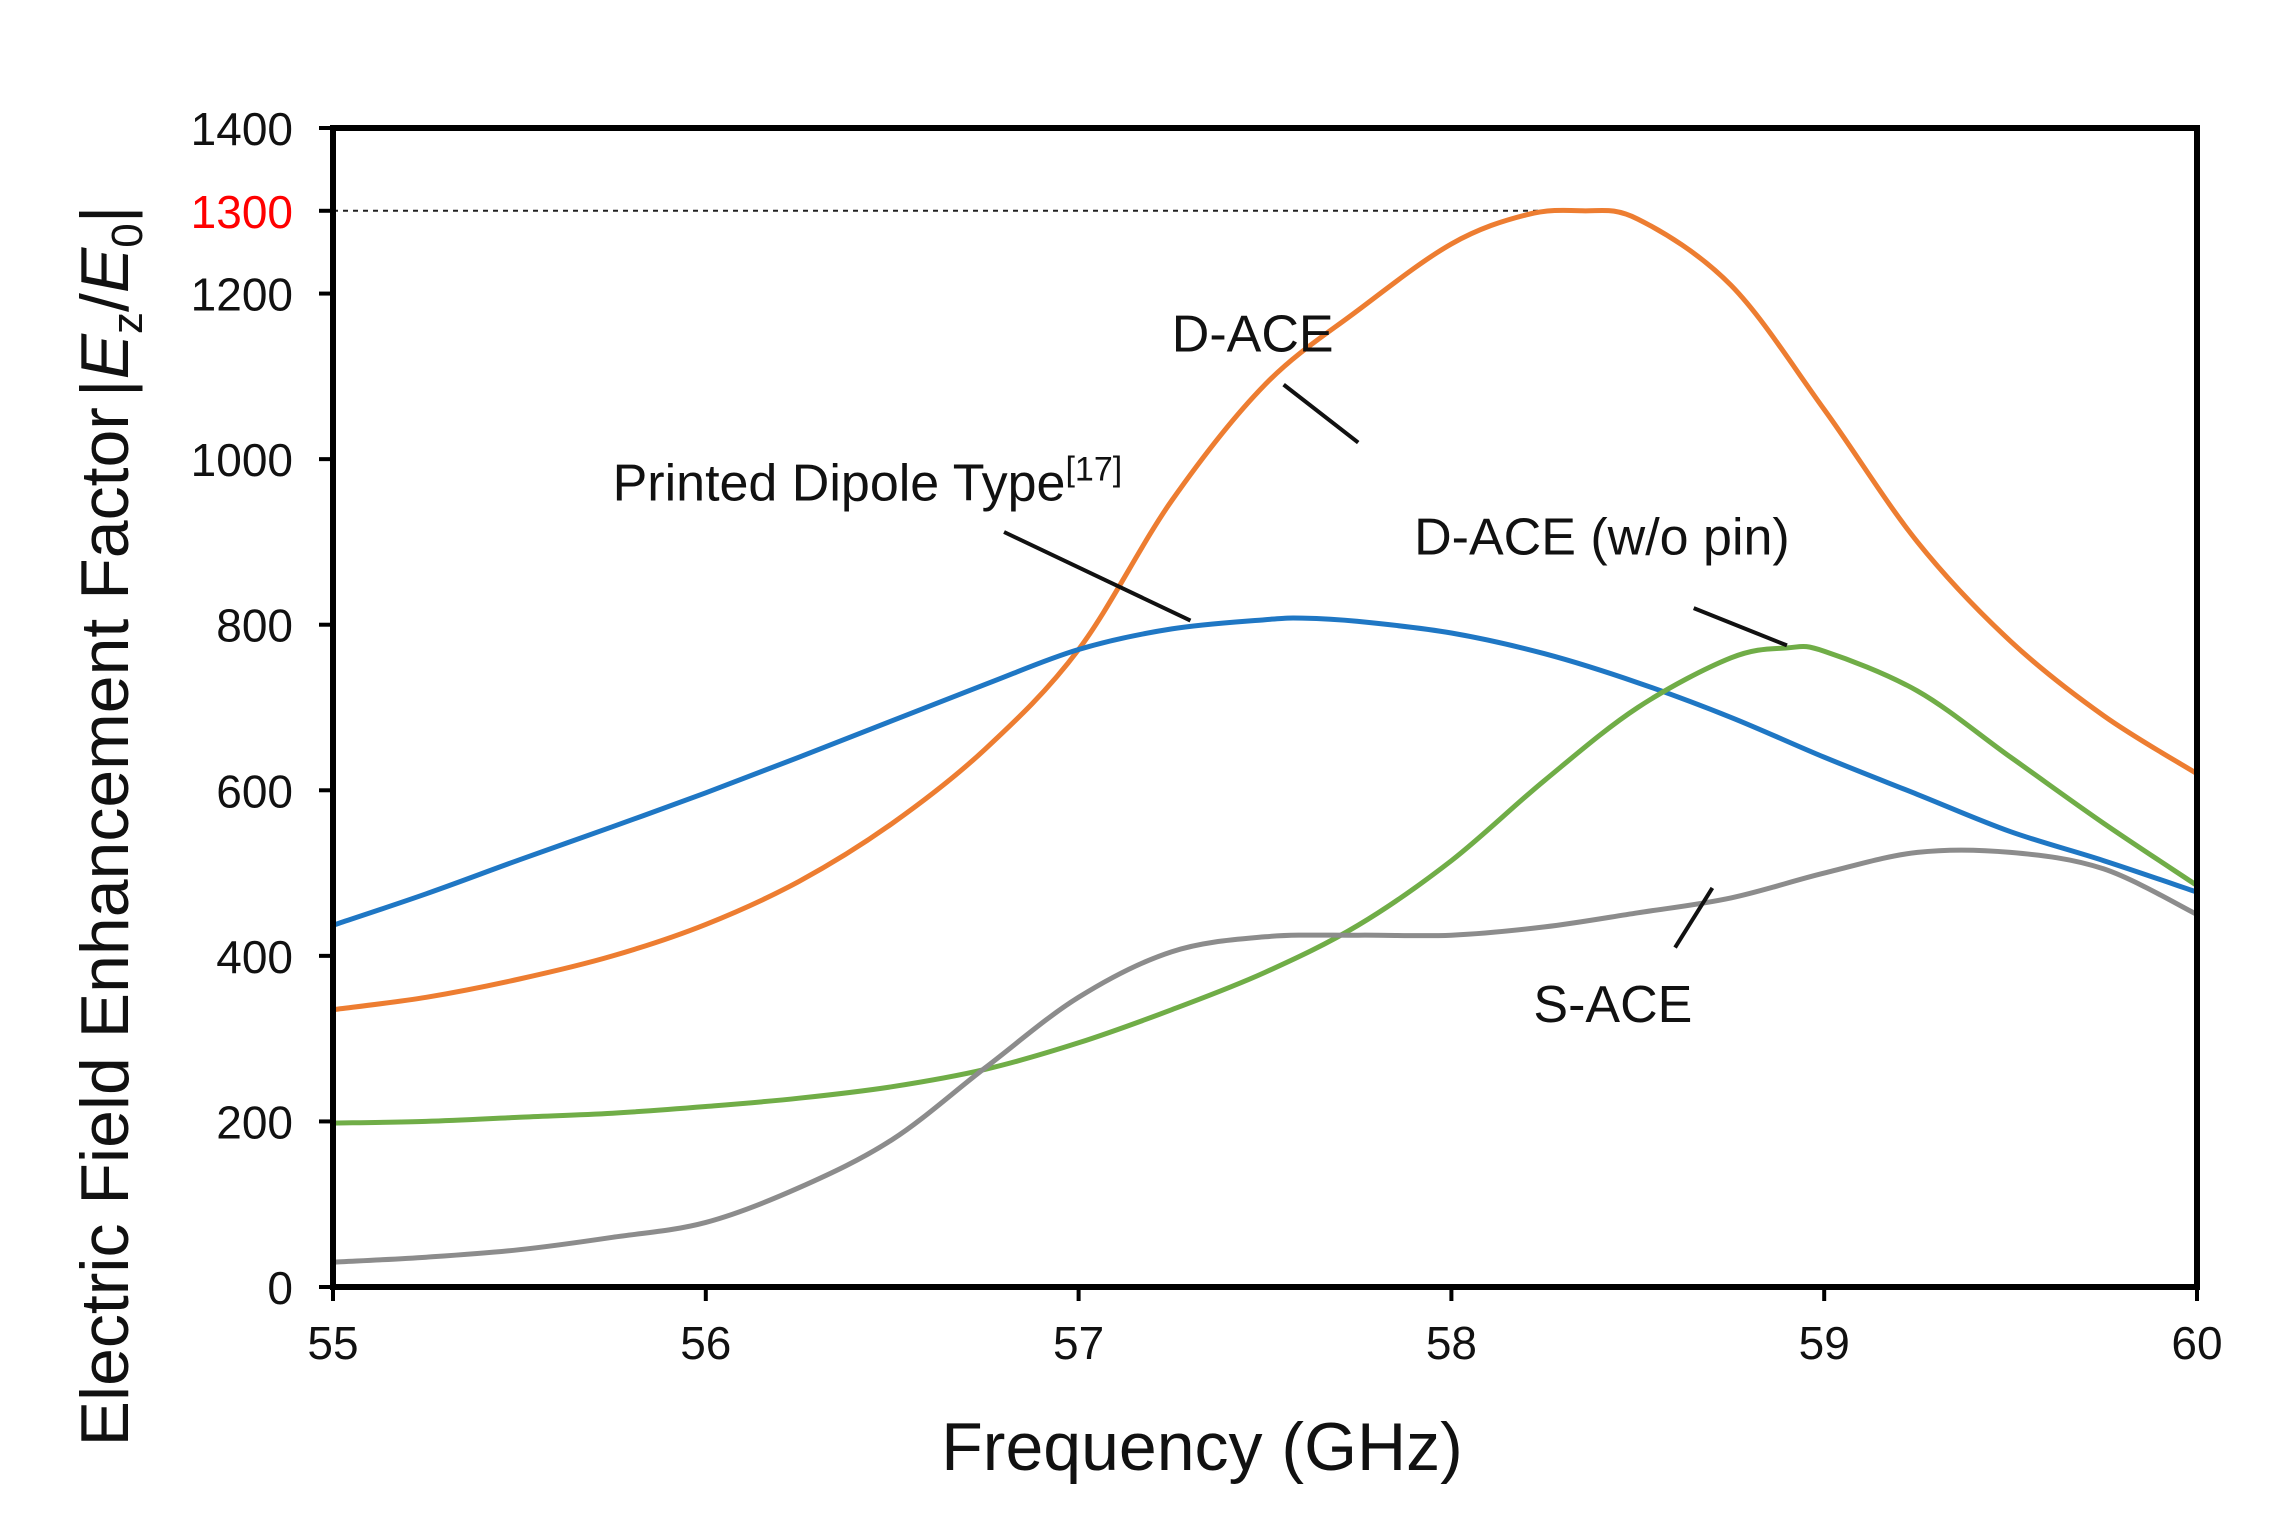  I want to click on y-tick-label: 600, so click(254, 791).